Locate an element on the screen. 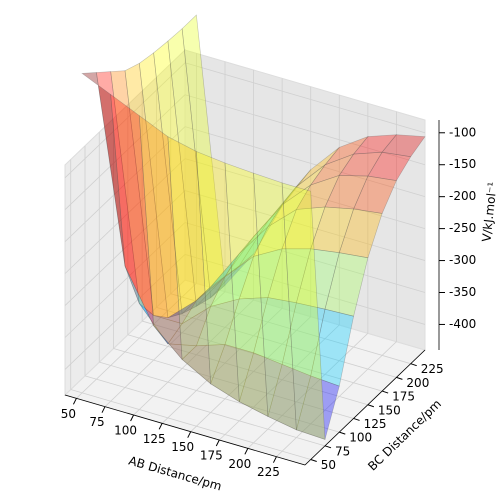  x-tick-label: 125 is located at coordinates (154, 439).